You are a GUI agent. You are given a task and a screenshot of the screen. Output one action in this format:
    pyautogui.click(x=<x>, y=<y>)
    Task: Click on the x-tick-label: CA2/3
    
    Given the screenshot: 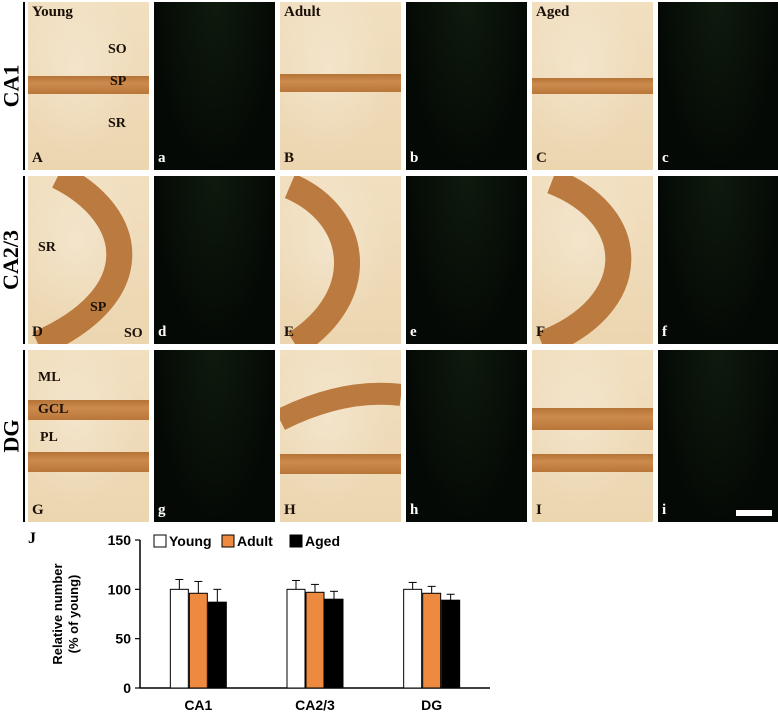 What is the action you would take?
    pyautogui.click(x=315, y=705)
    